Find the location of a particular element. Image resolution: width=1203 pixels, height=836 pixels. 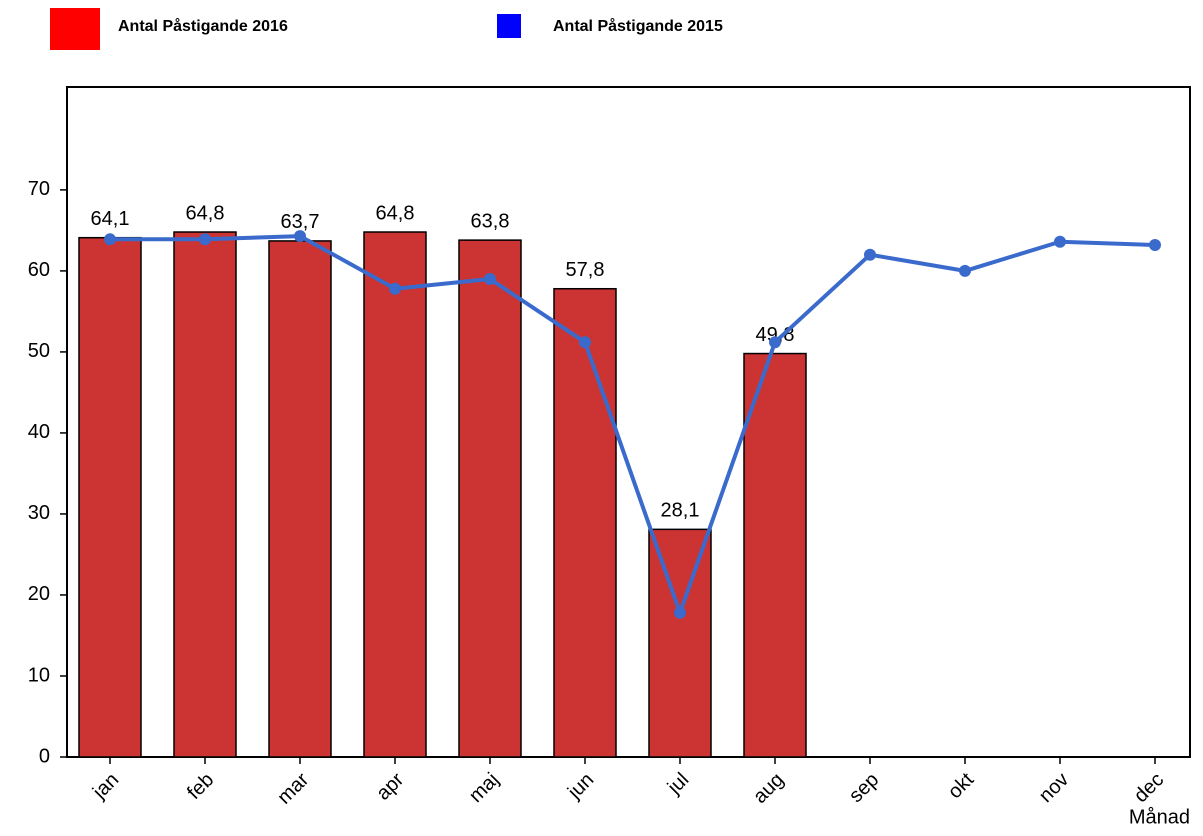

y-tick-label: 70 is located at coordinates (39, 189).